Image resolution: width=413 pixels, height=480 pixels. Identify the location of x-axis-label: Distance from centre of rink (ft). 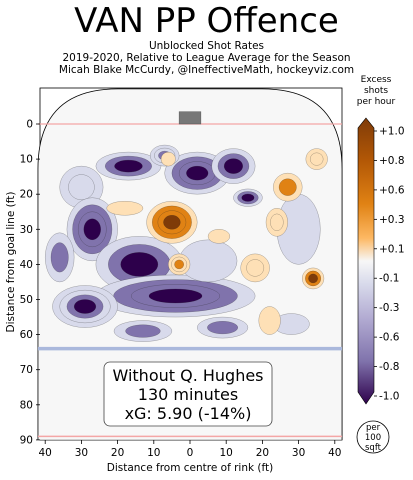
(190, 468).